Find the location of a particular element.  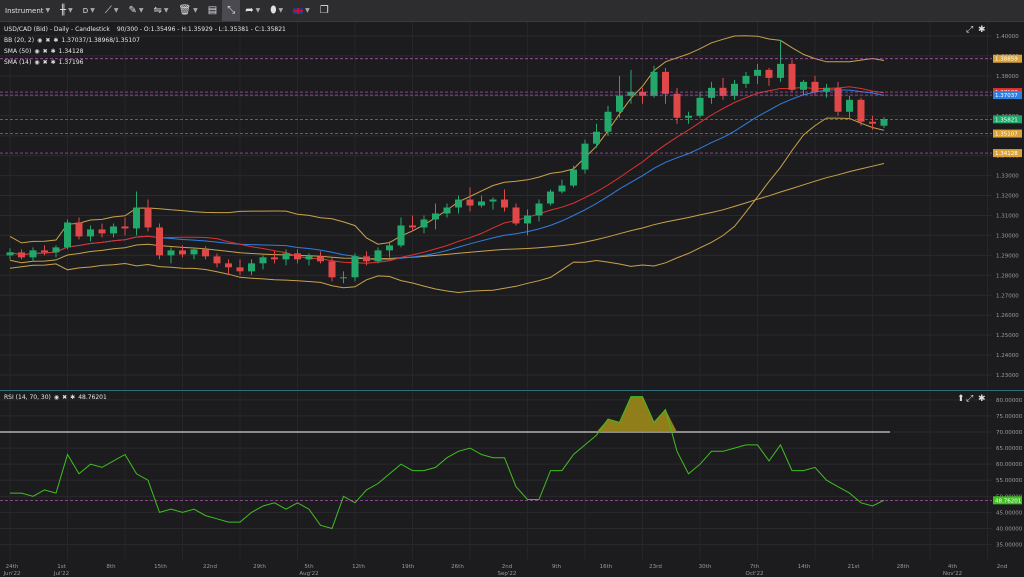

drawing-tools-menu: ✎ ▼ is located at coordinates (135, 10).